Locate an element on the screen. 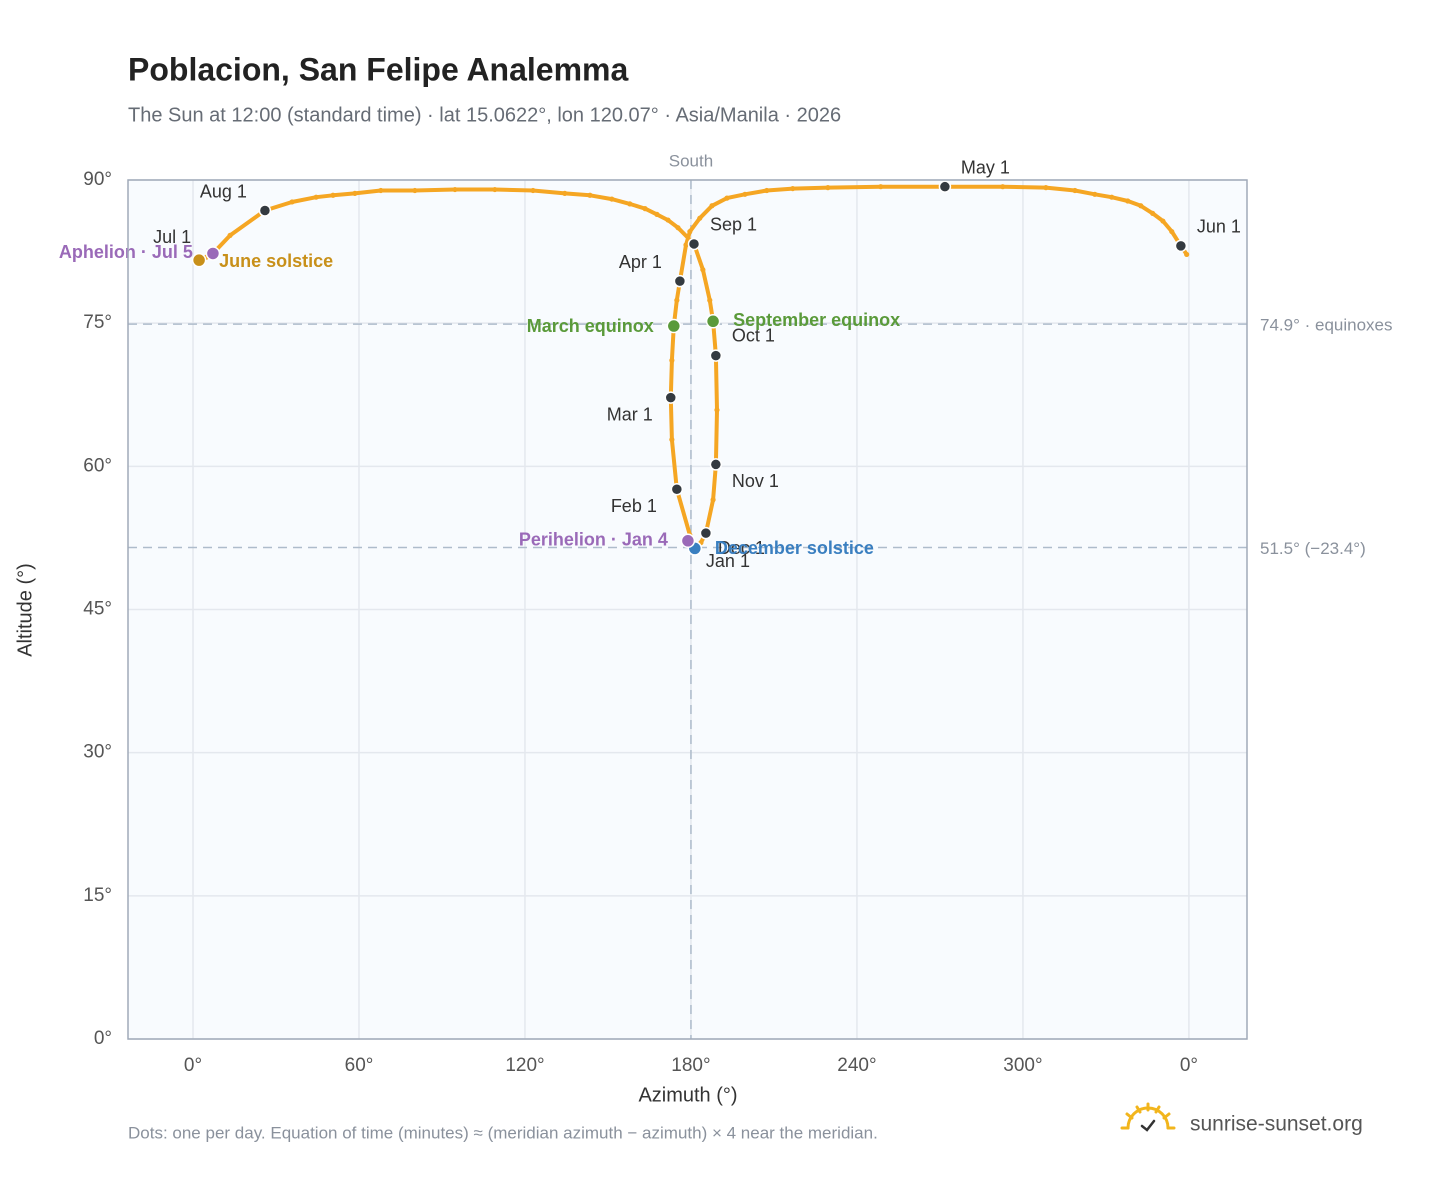  event-label: March equinox is located at coordinates (590, 326).